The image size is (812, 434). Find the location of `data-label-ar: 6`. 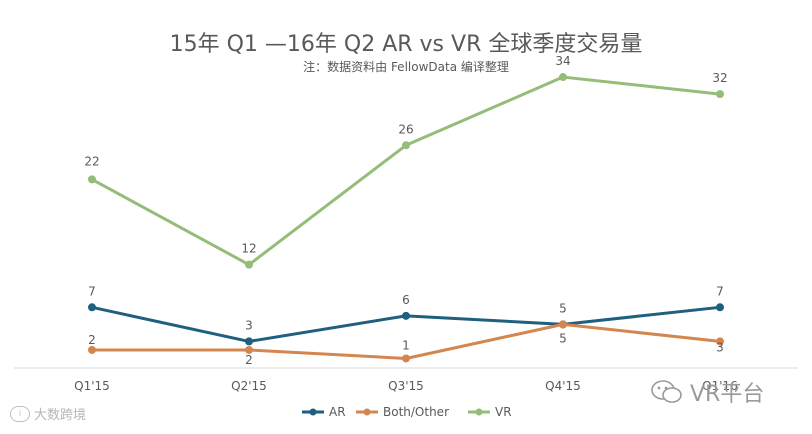

data-label-ar: 6 is located at coordinates (406, 300).